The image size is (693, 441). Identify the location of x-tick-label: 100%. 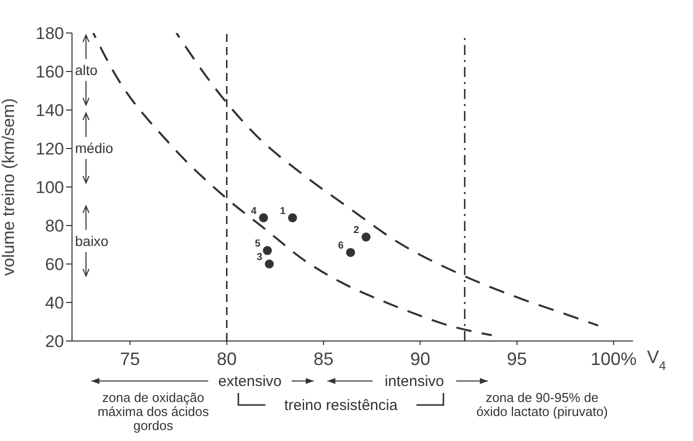
(613, 359).